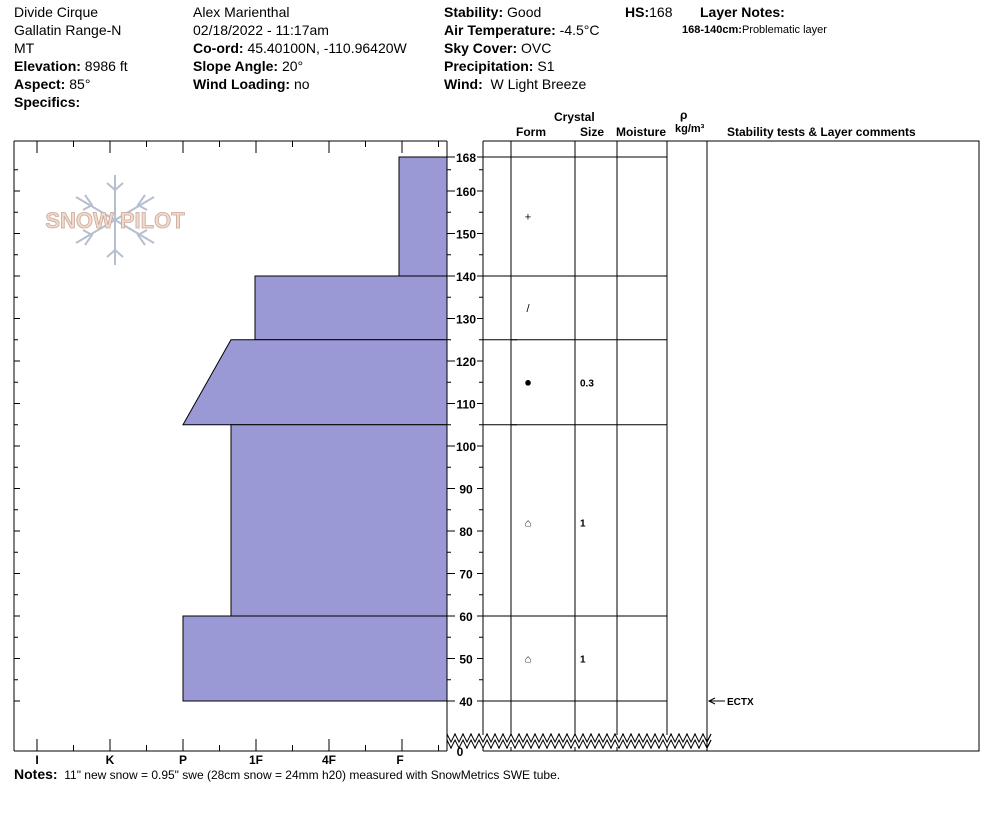 The height and width of the screenshot is (840, 994). I want to click on precip-value: S1, so click(546, 66).